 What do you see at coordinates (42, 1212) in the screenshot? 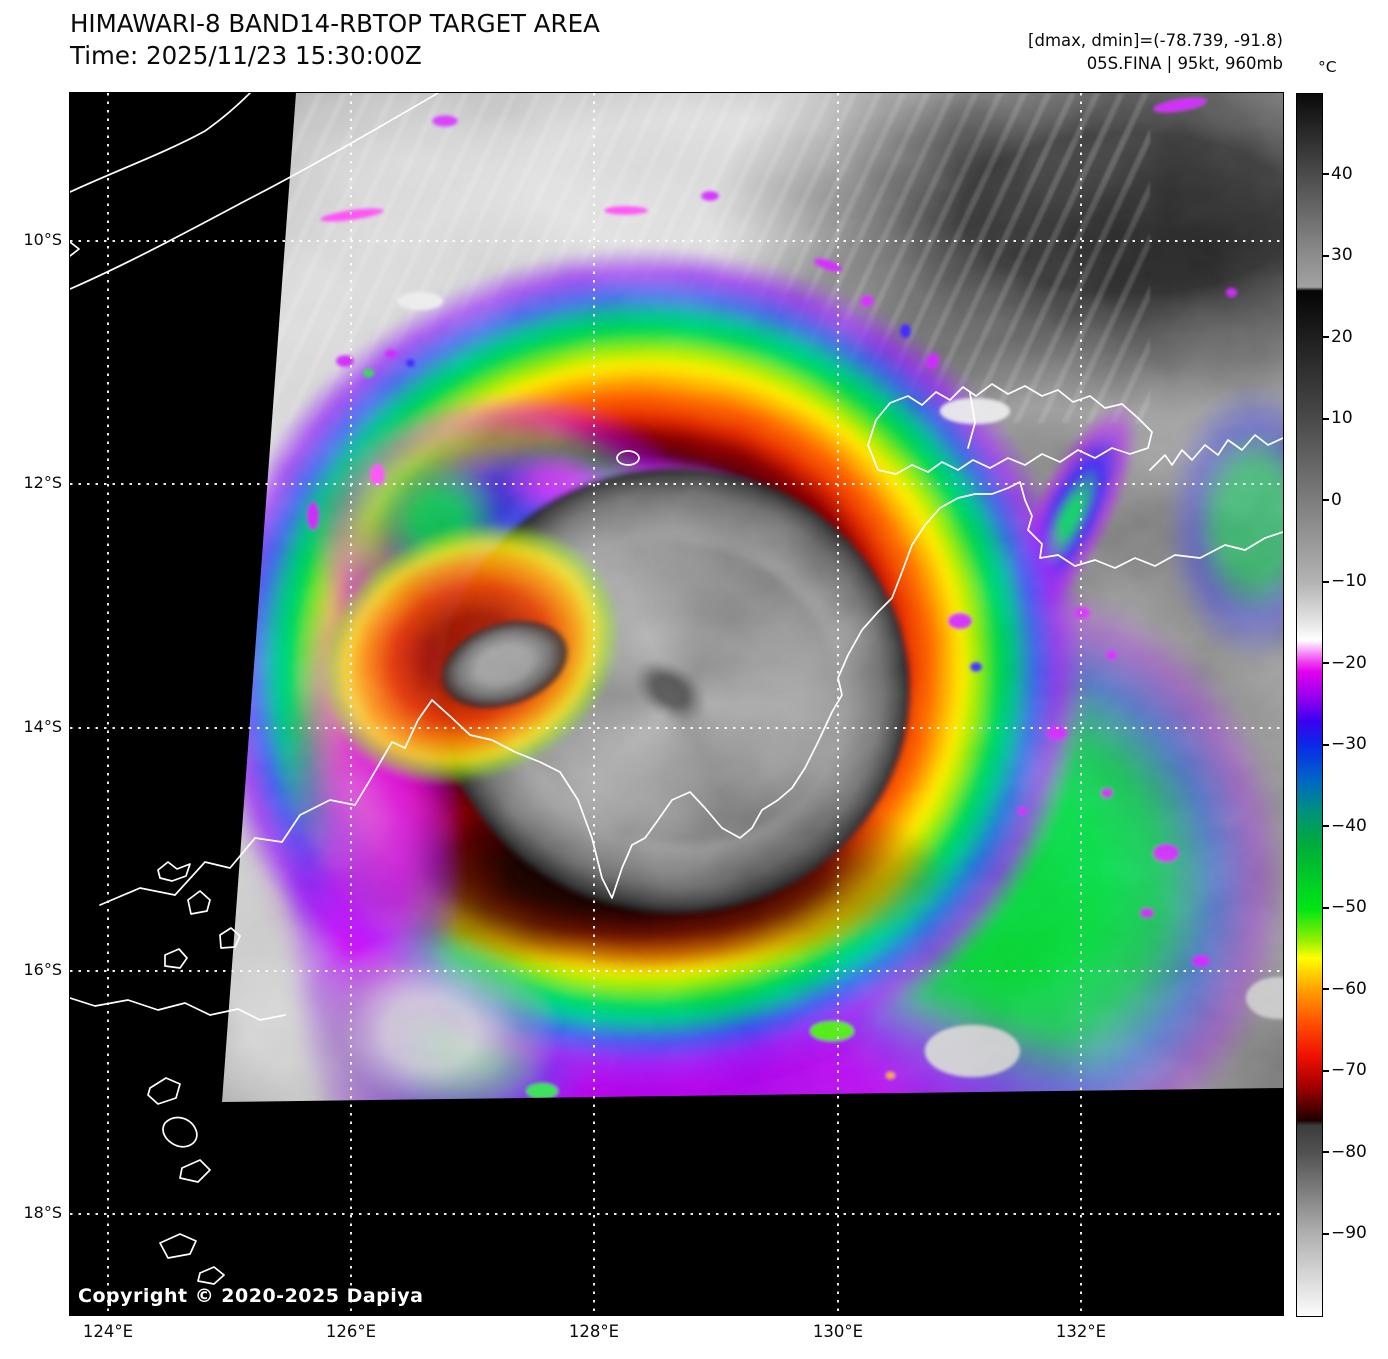
I see `y-axis-label: 18°S` at bounding box center [42, 1212].